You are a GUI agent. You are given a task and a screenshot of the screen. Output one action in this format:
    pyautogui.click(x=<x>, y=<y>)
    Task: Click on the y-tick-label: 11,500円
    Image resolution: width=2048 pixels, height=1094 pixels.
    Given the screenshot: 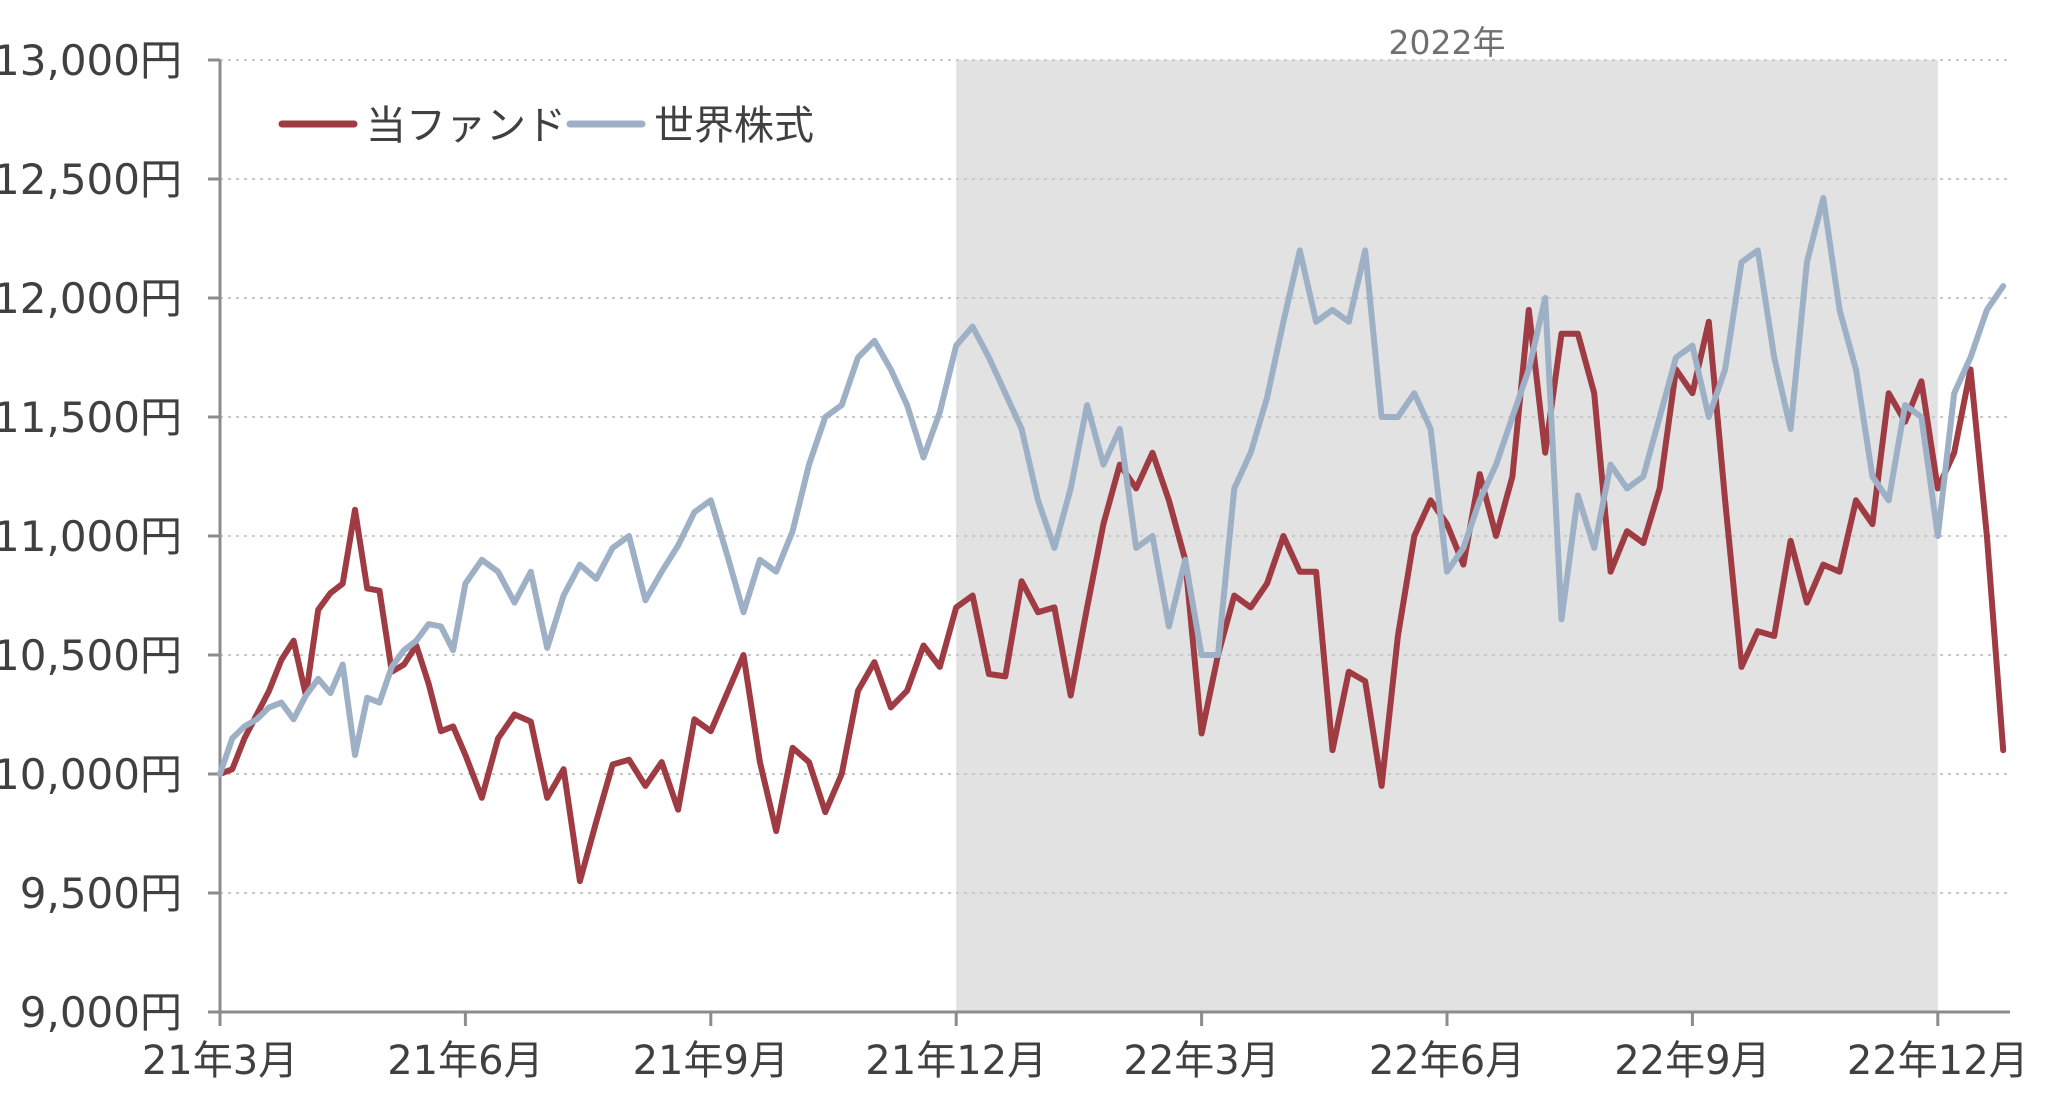 What is the action you would take?
    pyautogui.click(x=91, y=417)
    